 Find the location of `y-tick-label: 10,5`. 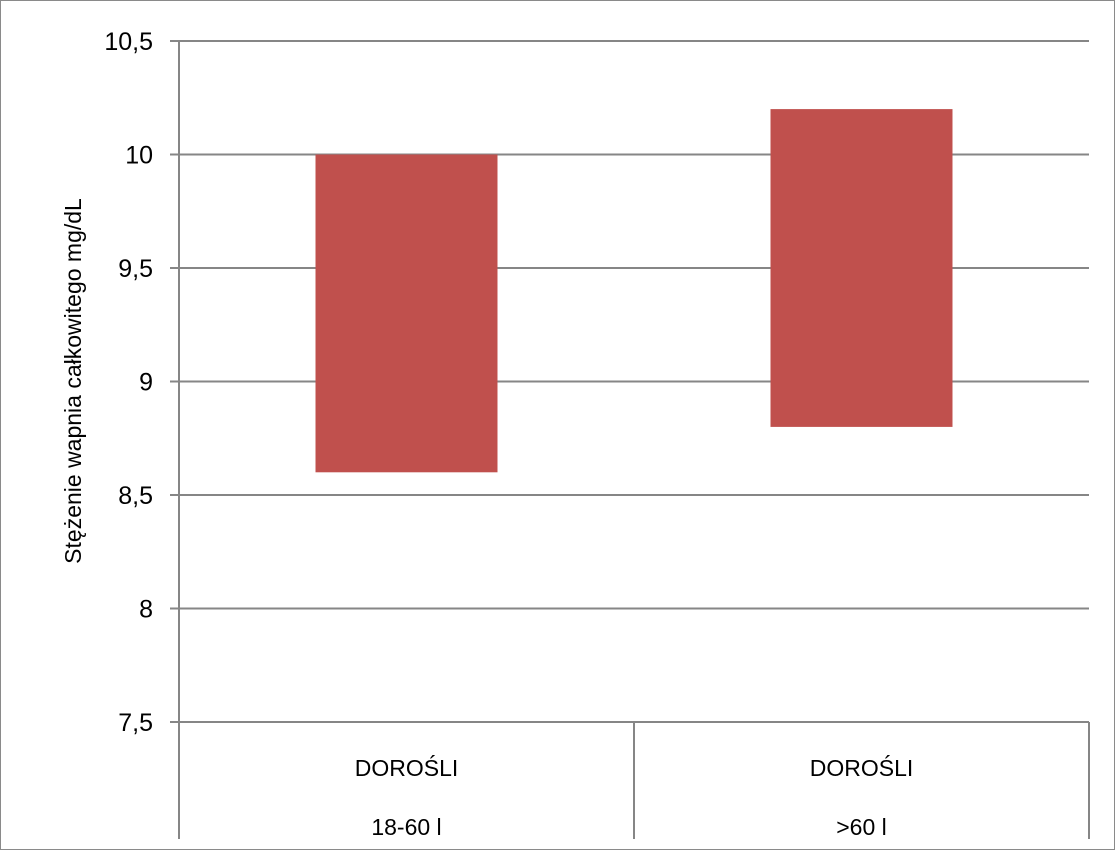

y-tick-label: 10,5 is located at coordinates (128, 42).